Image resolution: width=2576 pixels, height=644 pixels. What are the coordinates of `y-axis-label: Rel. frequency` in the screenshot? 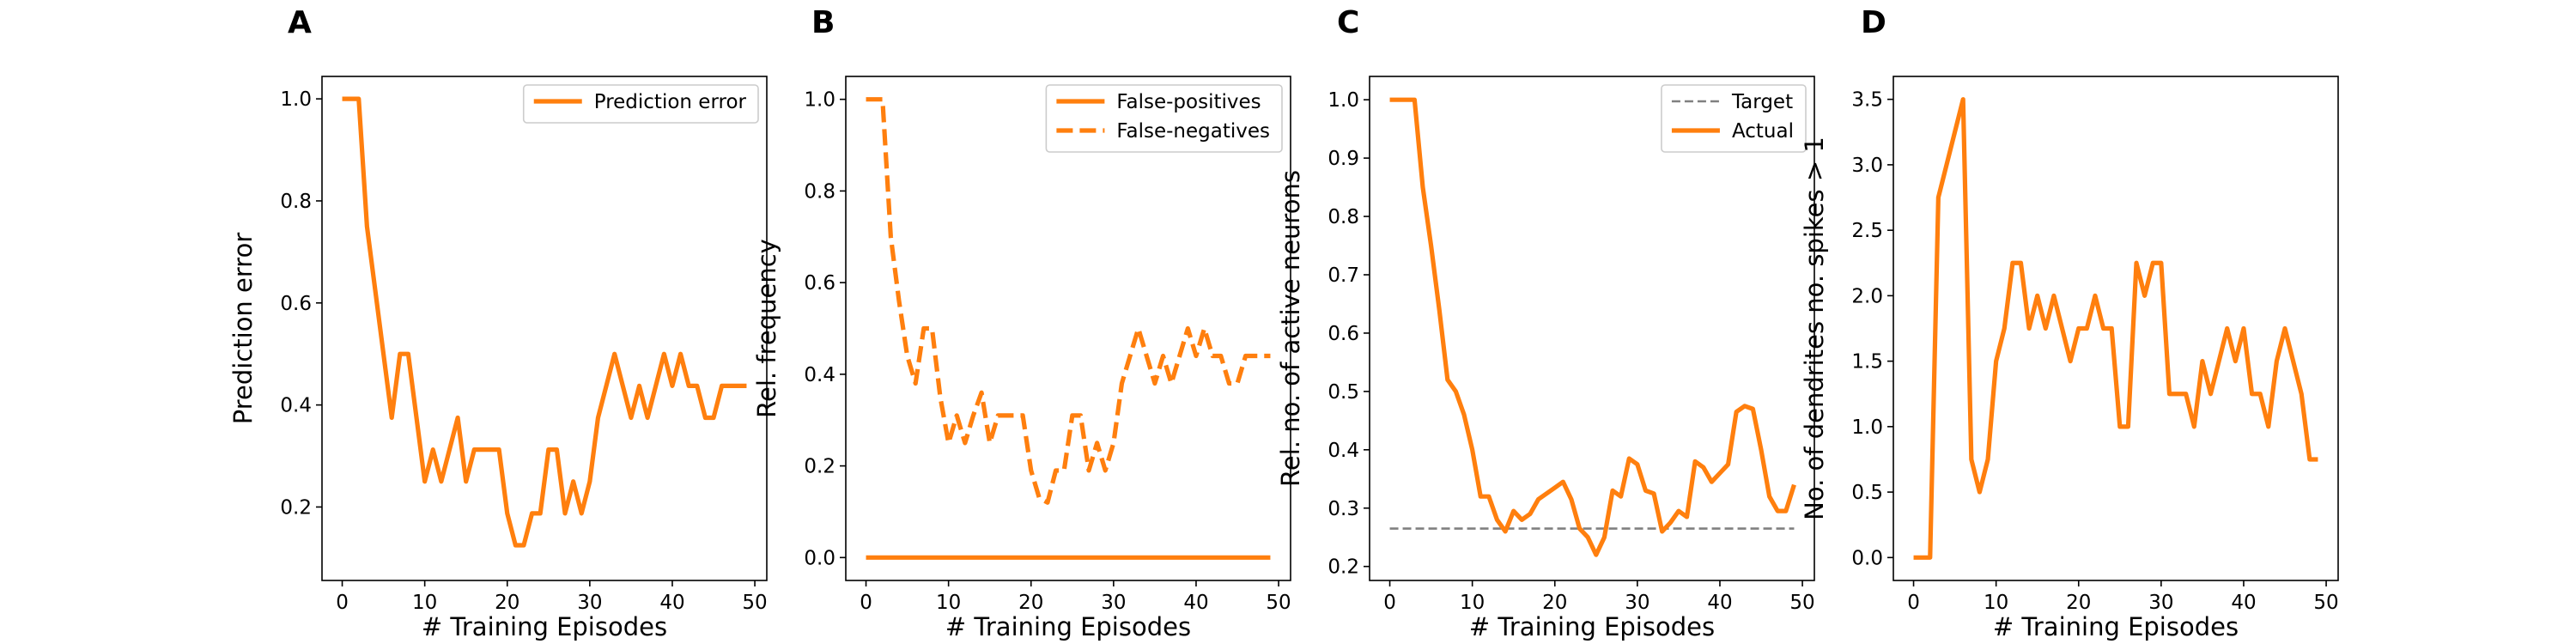 It's located at (766, 328).